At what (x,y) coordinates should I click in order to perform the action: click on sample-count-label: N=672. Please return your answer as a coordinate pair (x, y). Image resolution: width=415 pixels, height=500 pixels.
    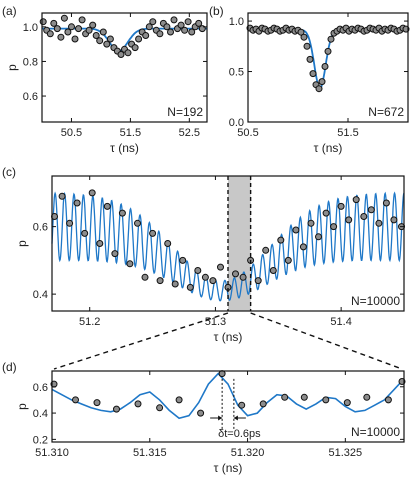
    Looking at the image, I should click on (386, 112).